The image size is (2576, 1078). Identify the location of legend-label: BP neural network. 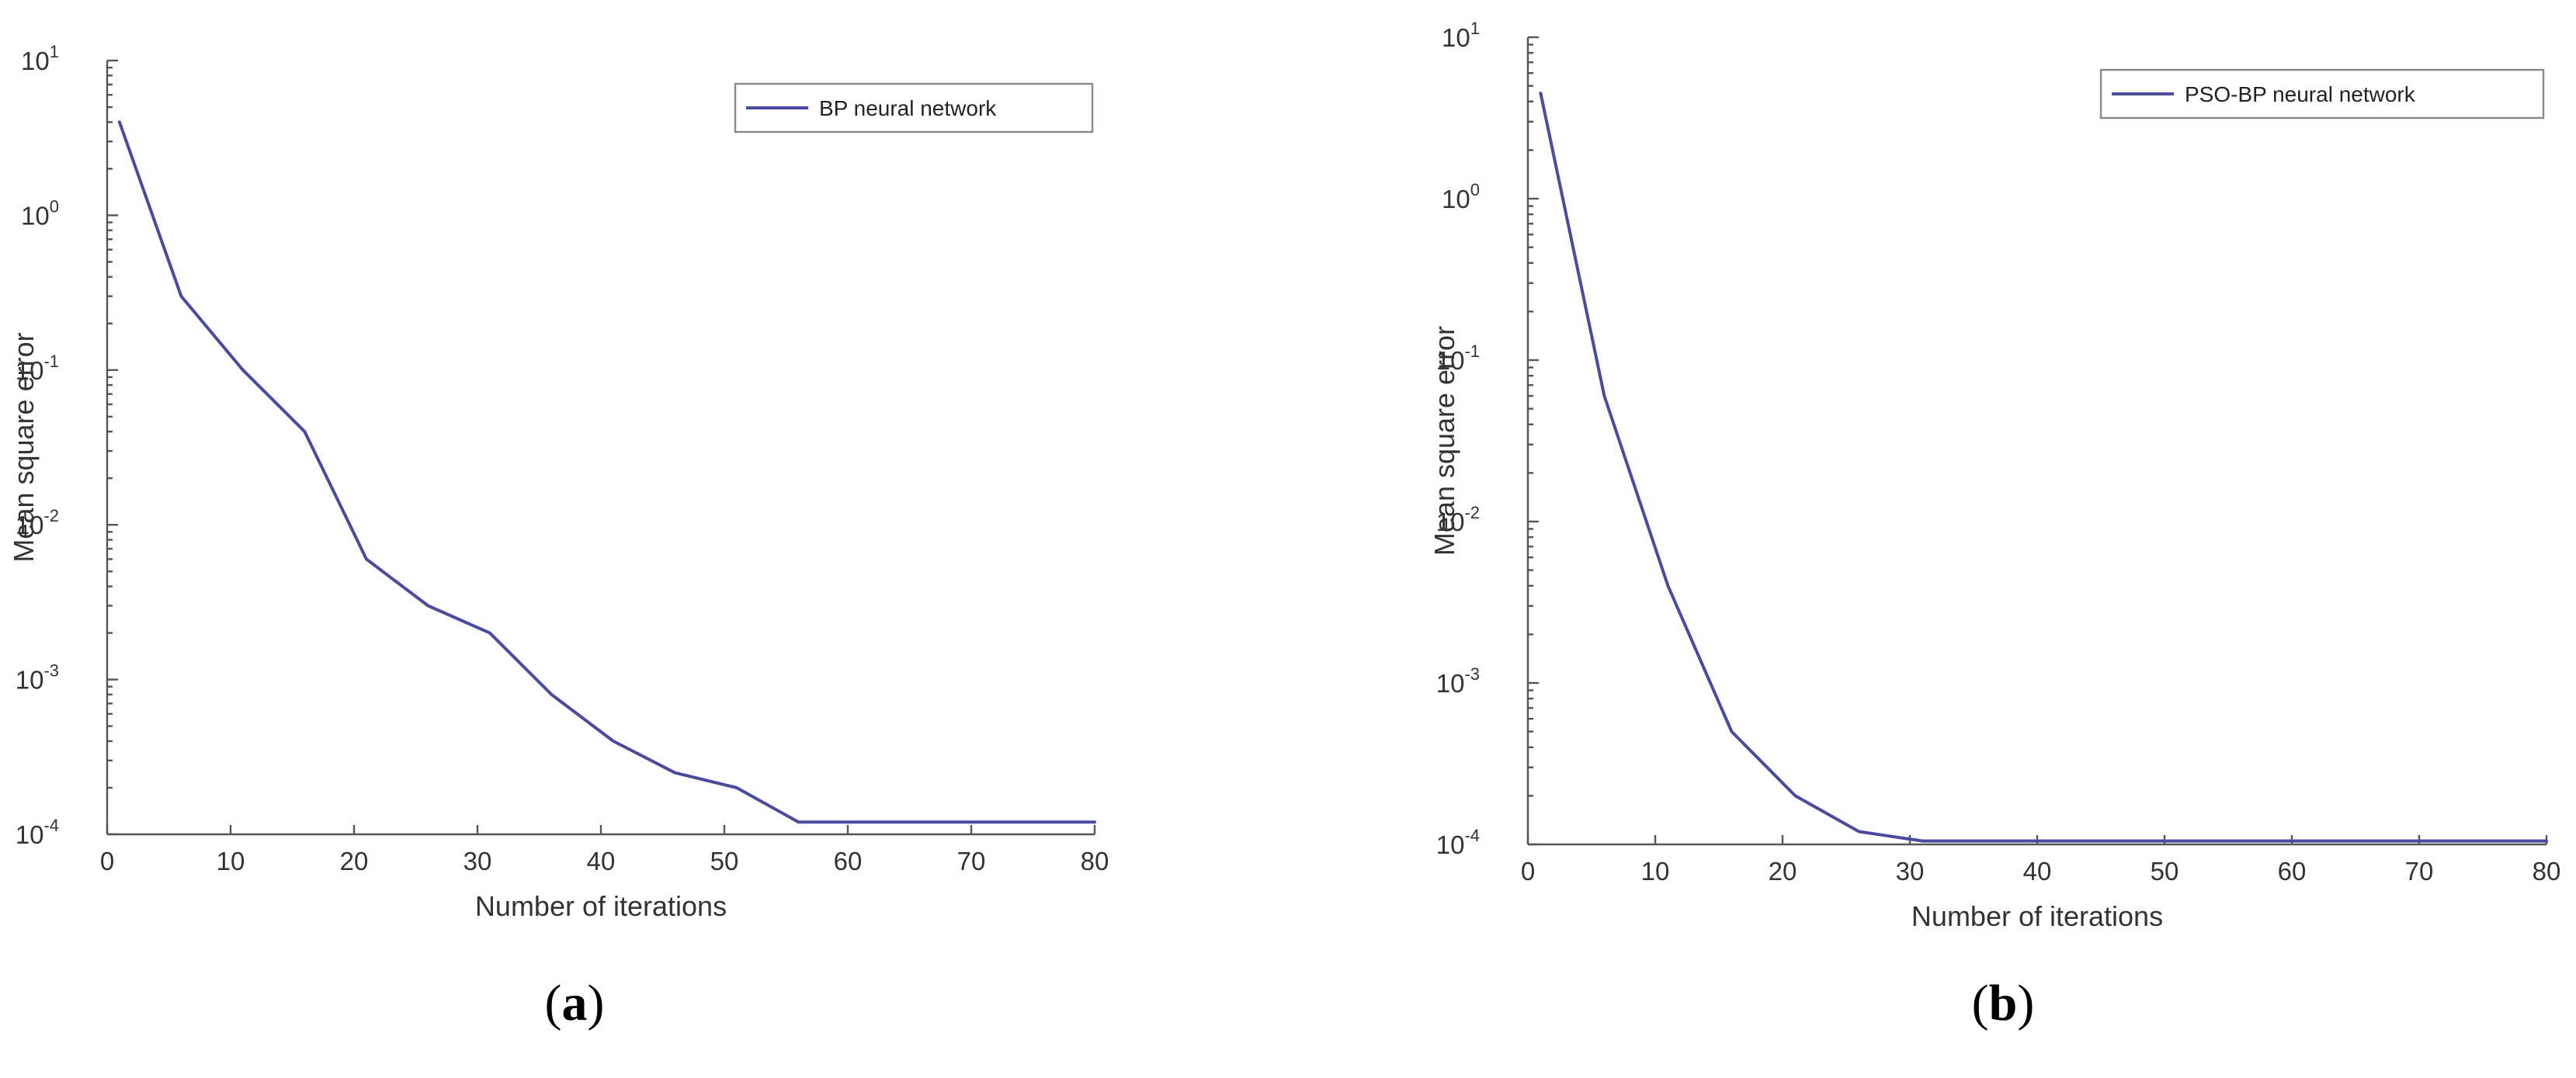
(908, 108).